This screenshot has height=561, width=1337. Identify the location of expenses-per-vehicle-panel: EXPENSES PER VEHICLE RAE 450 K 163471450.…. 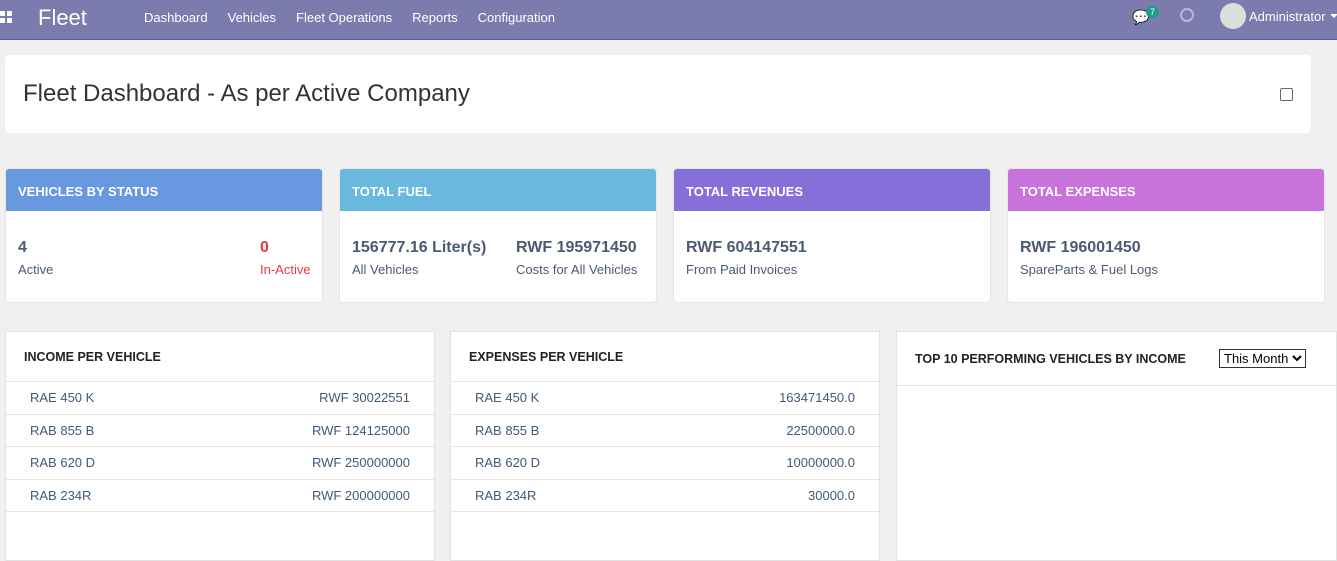
(665, 446).